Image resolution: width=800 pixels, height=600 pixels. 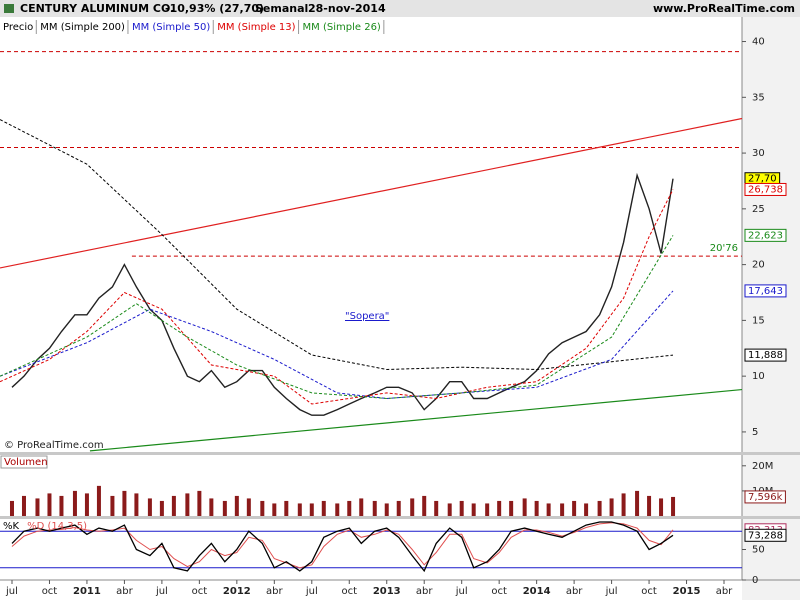 What do you see at coordinates (771, 308) in the screenshot?
I see `right-axis-area` at bounding box center [771, 308].